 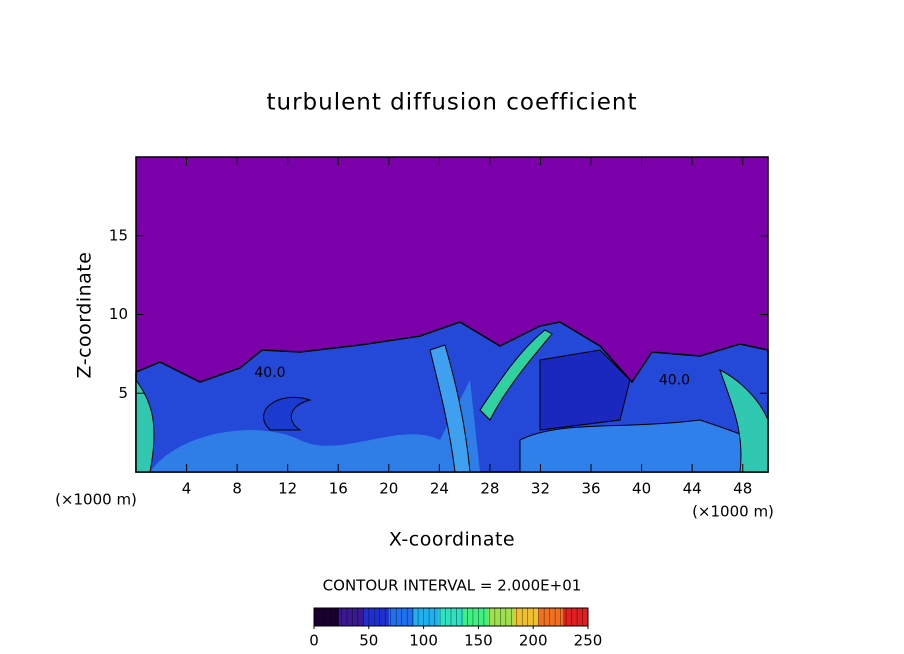 I want to click on y-tick-label: 5, so click(x=123, y=393).